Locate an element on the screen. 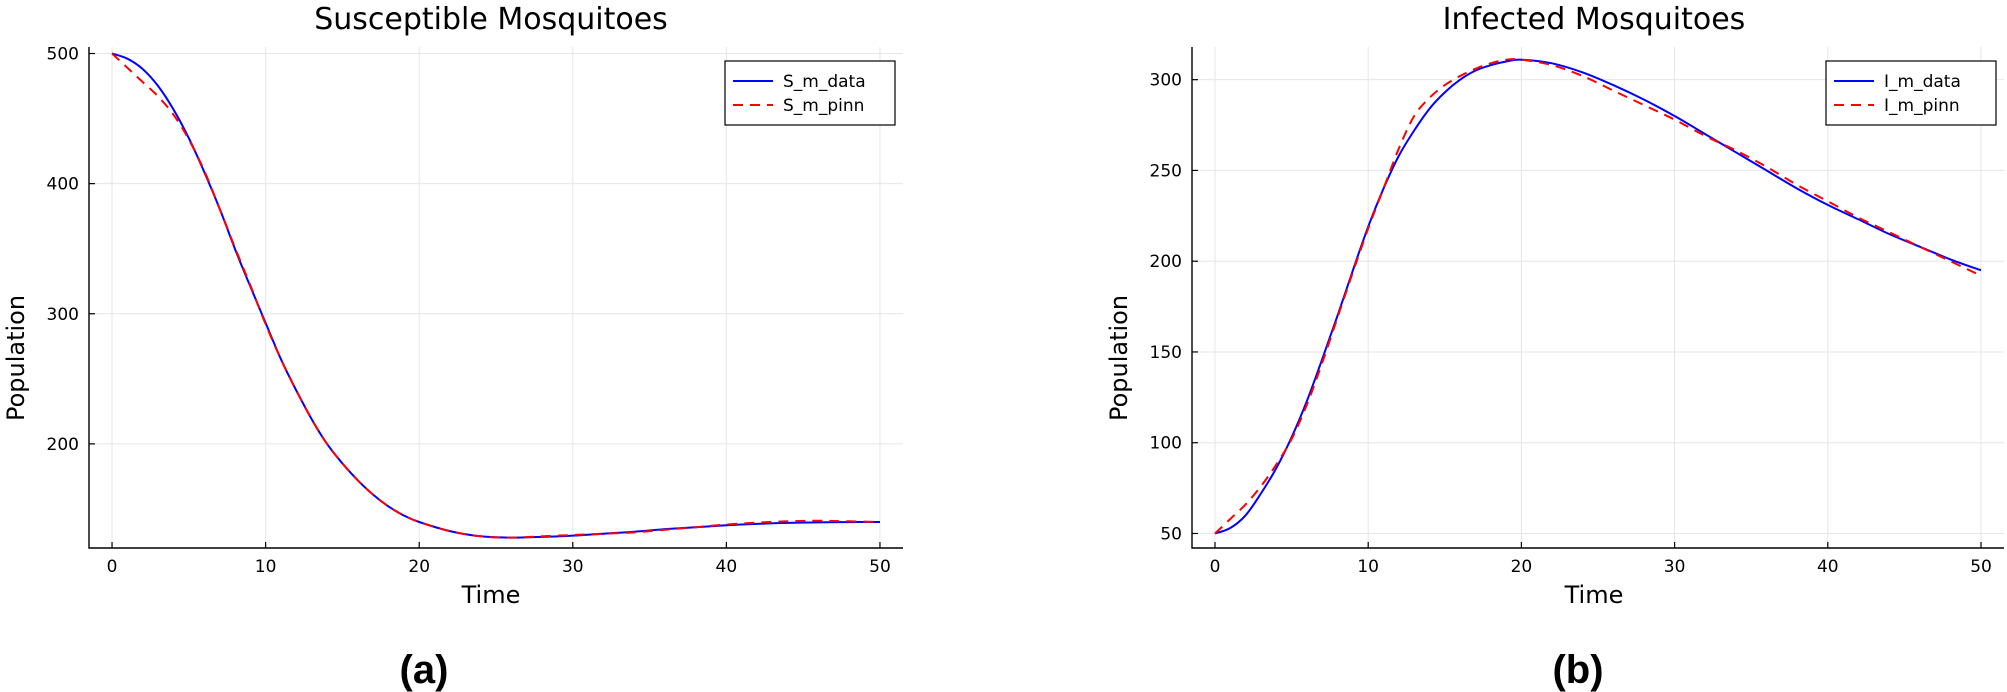 This screenshot has height=692, width=2007. panel-label: (b) is located at coordinates (1577, 670).